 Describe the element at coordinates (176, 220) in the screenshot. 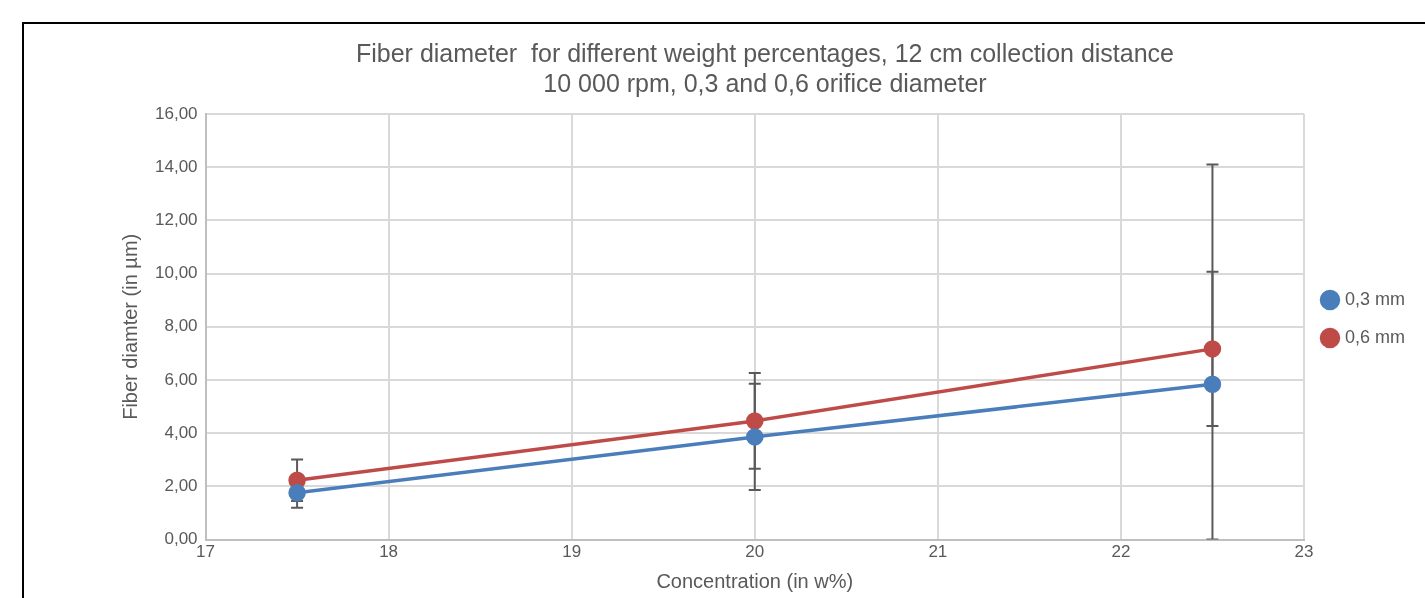

I see `y-tick-label: 12,00` at that location.